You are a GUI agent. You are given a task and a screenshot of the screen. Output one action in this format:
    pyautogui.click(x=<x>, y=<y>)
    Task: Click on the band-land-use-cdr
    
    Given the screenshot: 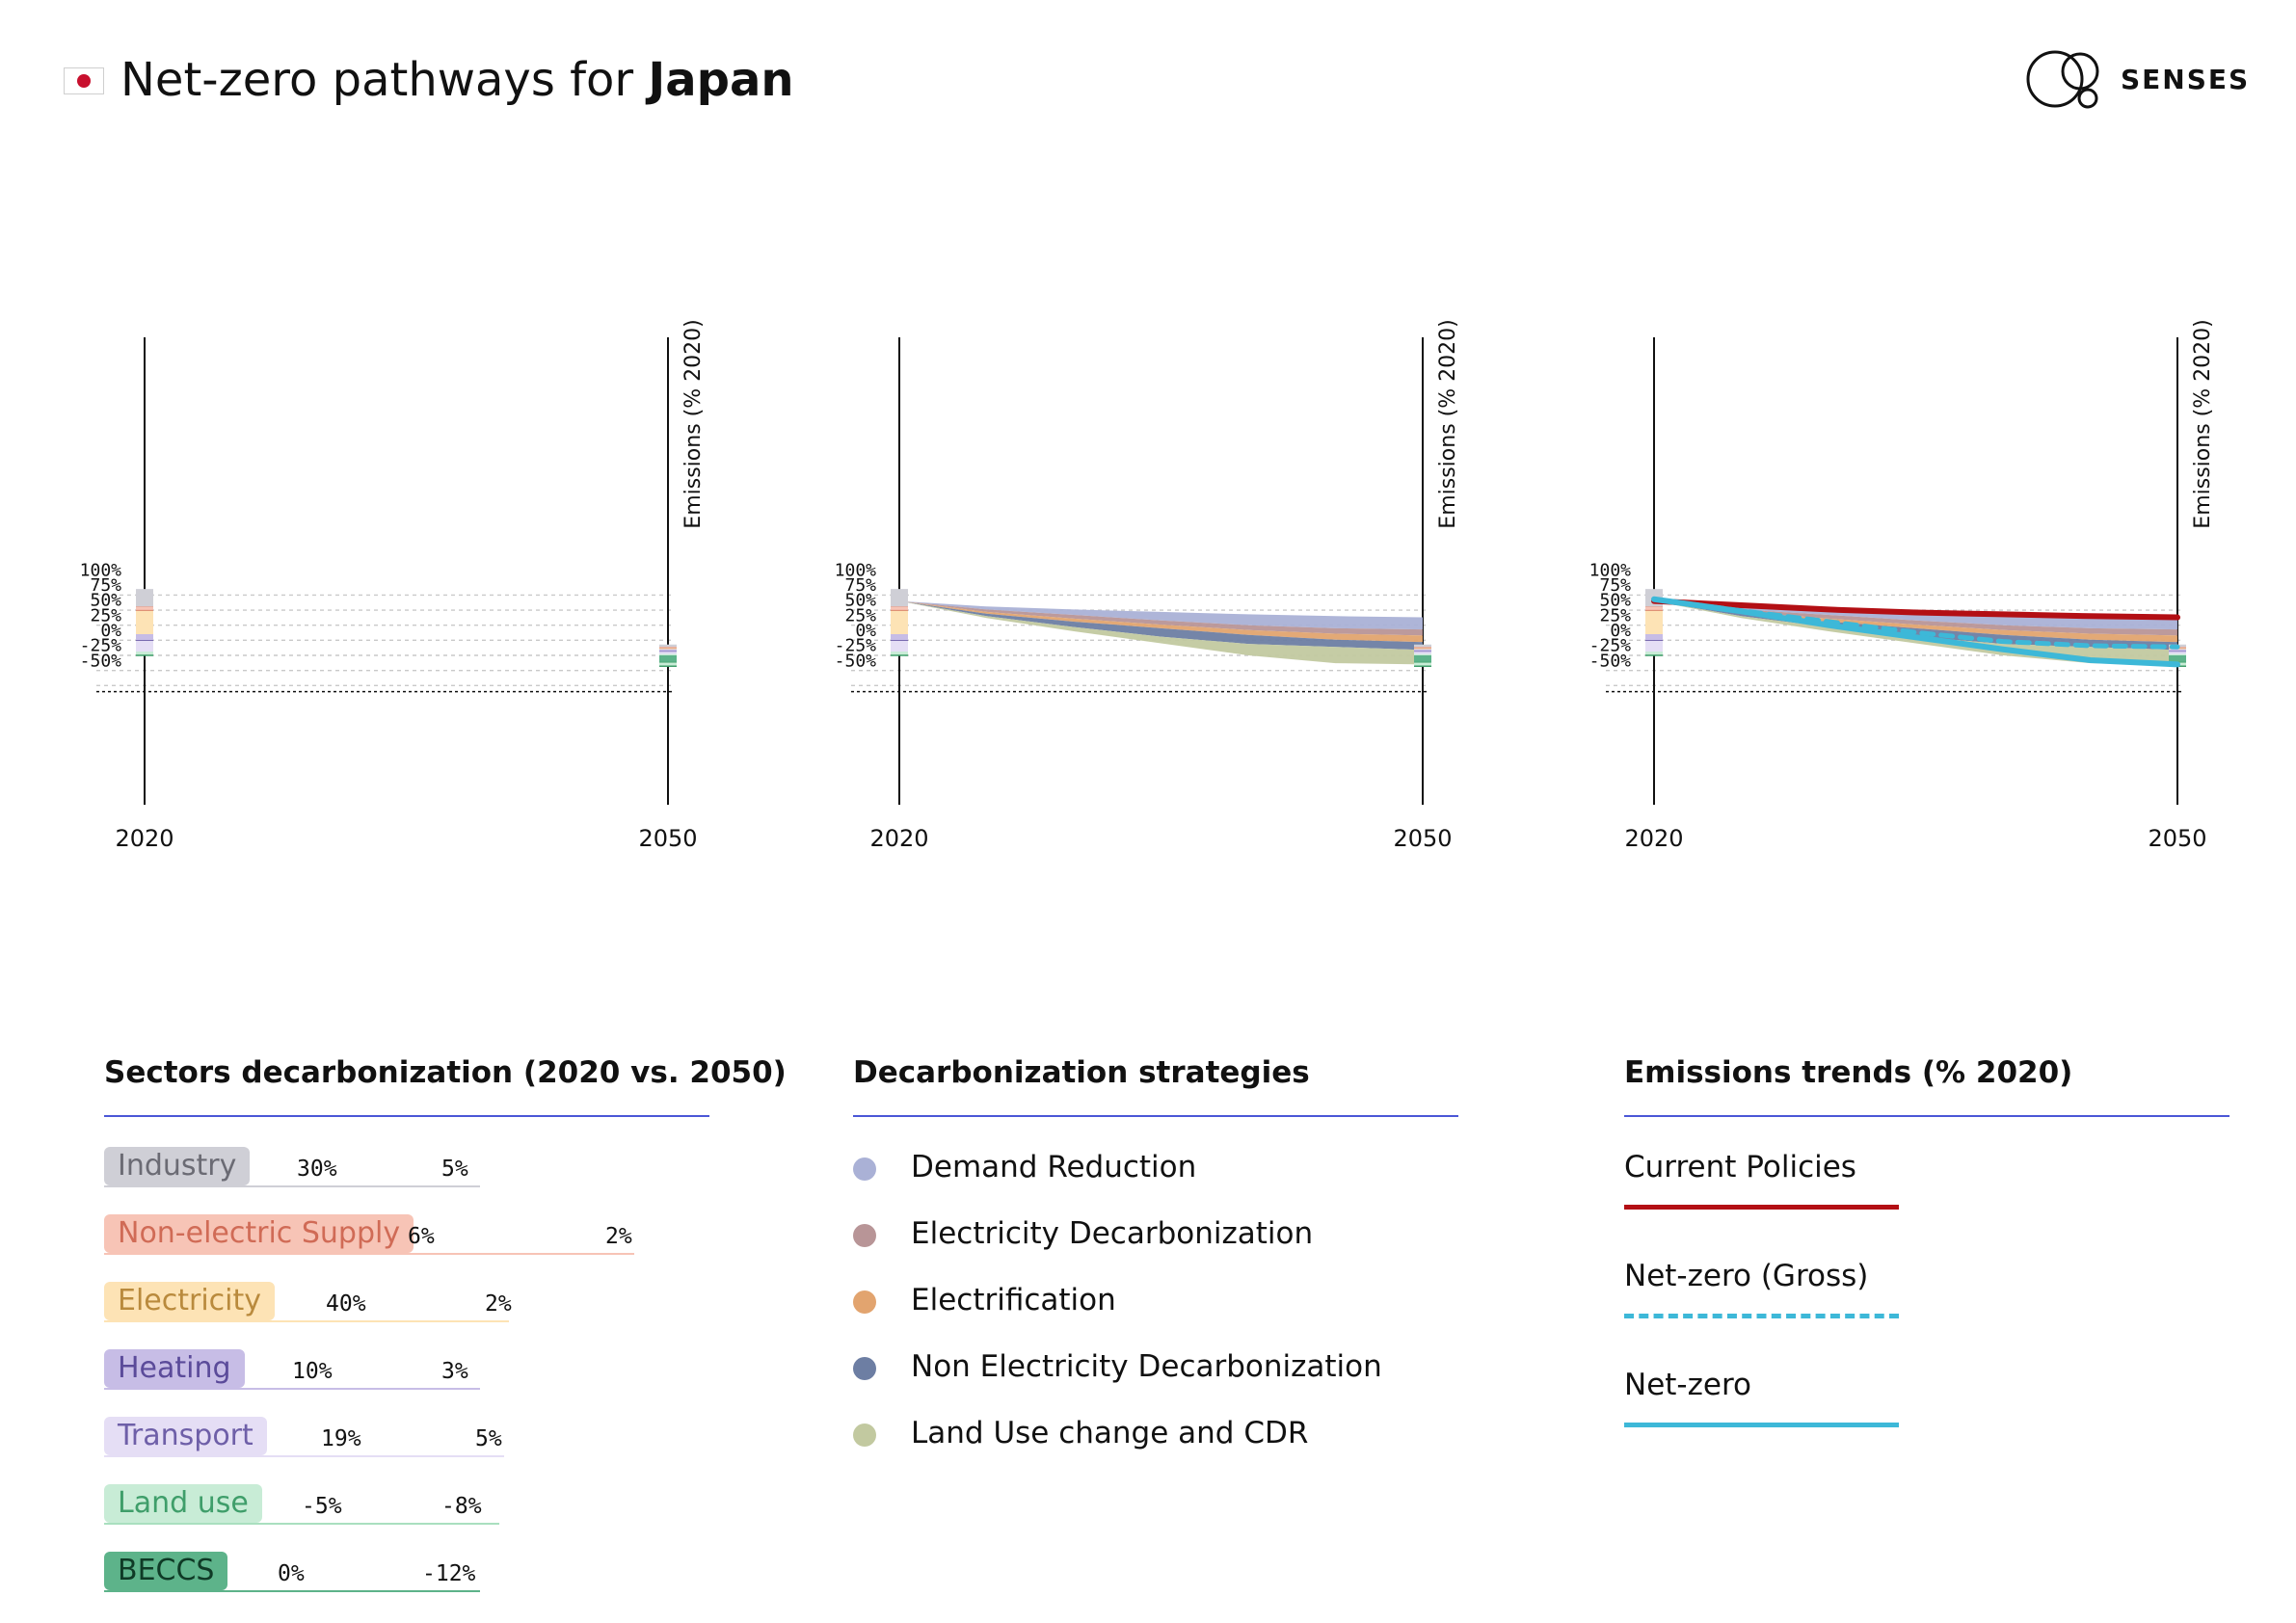 What is the action you would take?
    pyautogui.click(x=1915, y=632)
    